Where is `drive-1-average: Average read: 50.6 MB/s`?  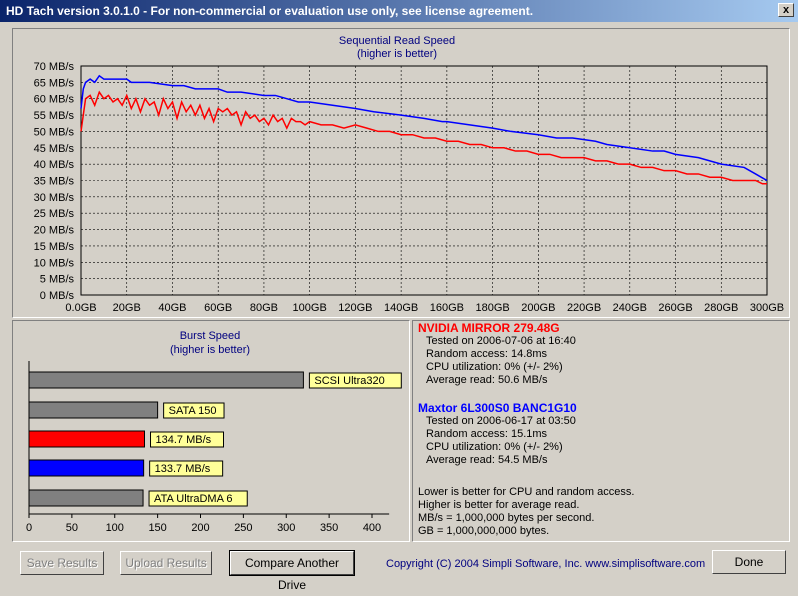 drive-1-average: Average read: 50.6 MB/s is located at coordinates (487, 380).